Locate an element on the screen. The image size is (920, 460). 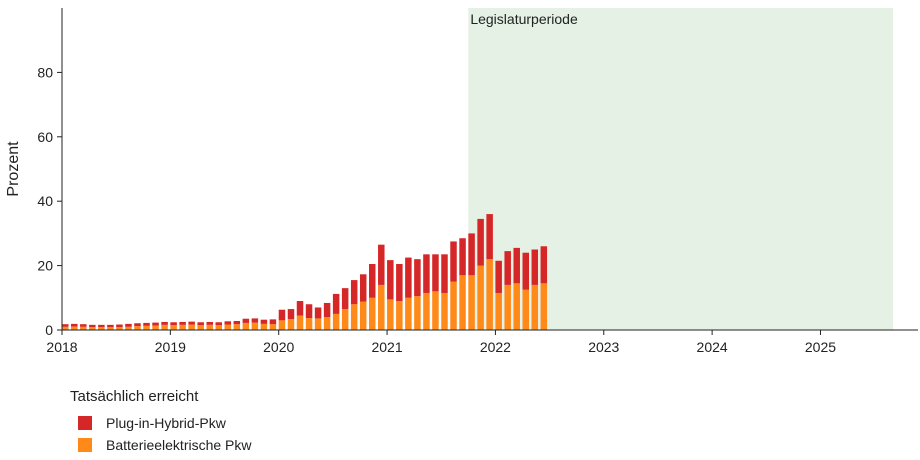
x-tick-label-2025: 2025 is located at coordinates (820, 347).